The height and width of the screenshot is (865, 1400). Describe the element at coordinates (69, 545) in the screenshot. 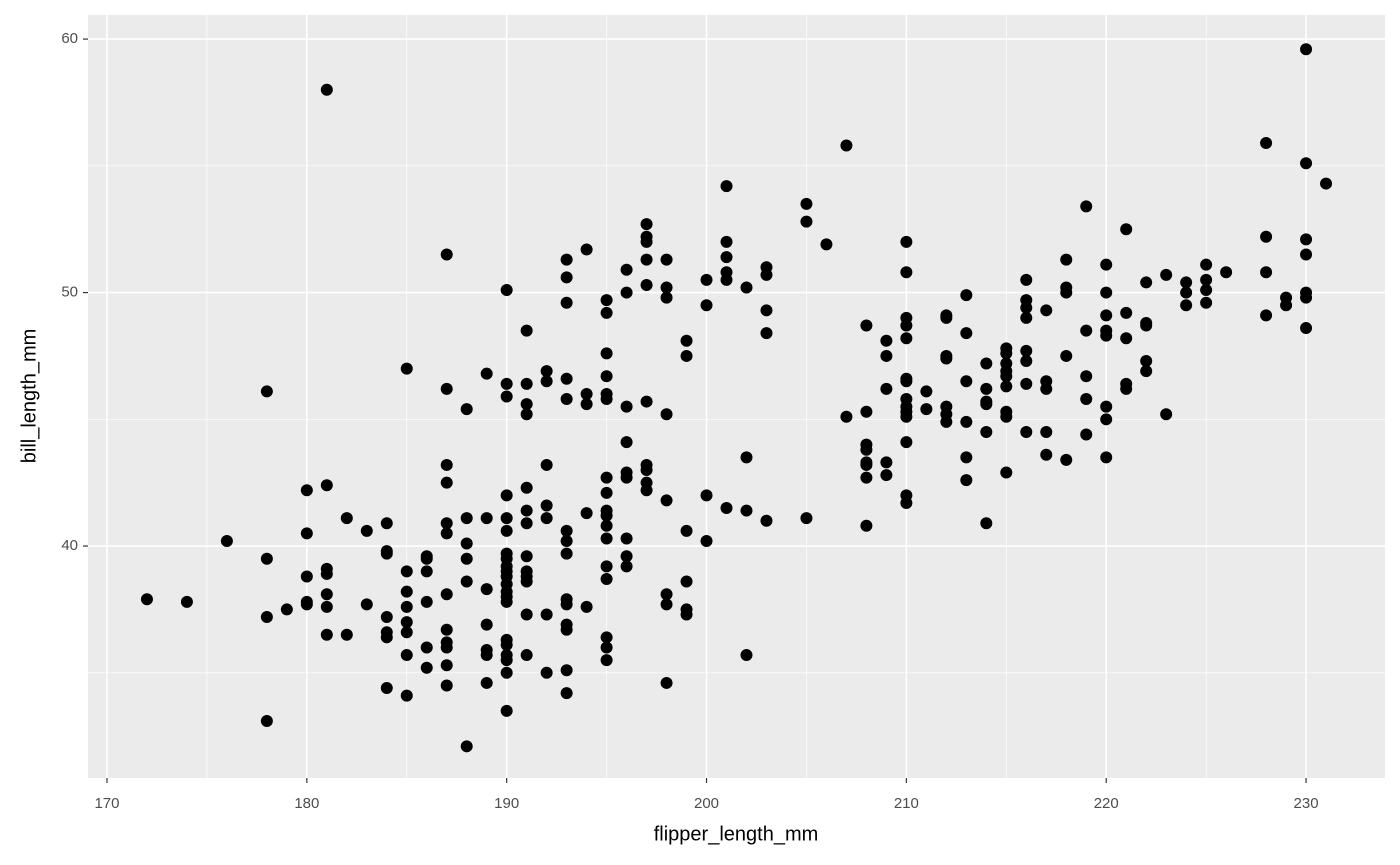

I see `y-tick-label: 40` at that location.